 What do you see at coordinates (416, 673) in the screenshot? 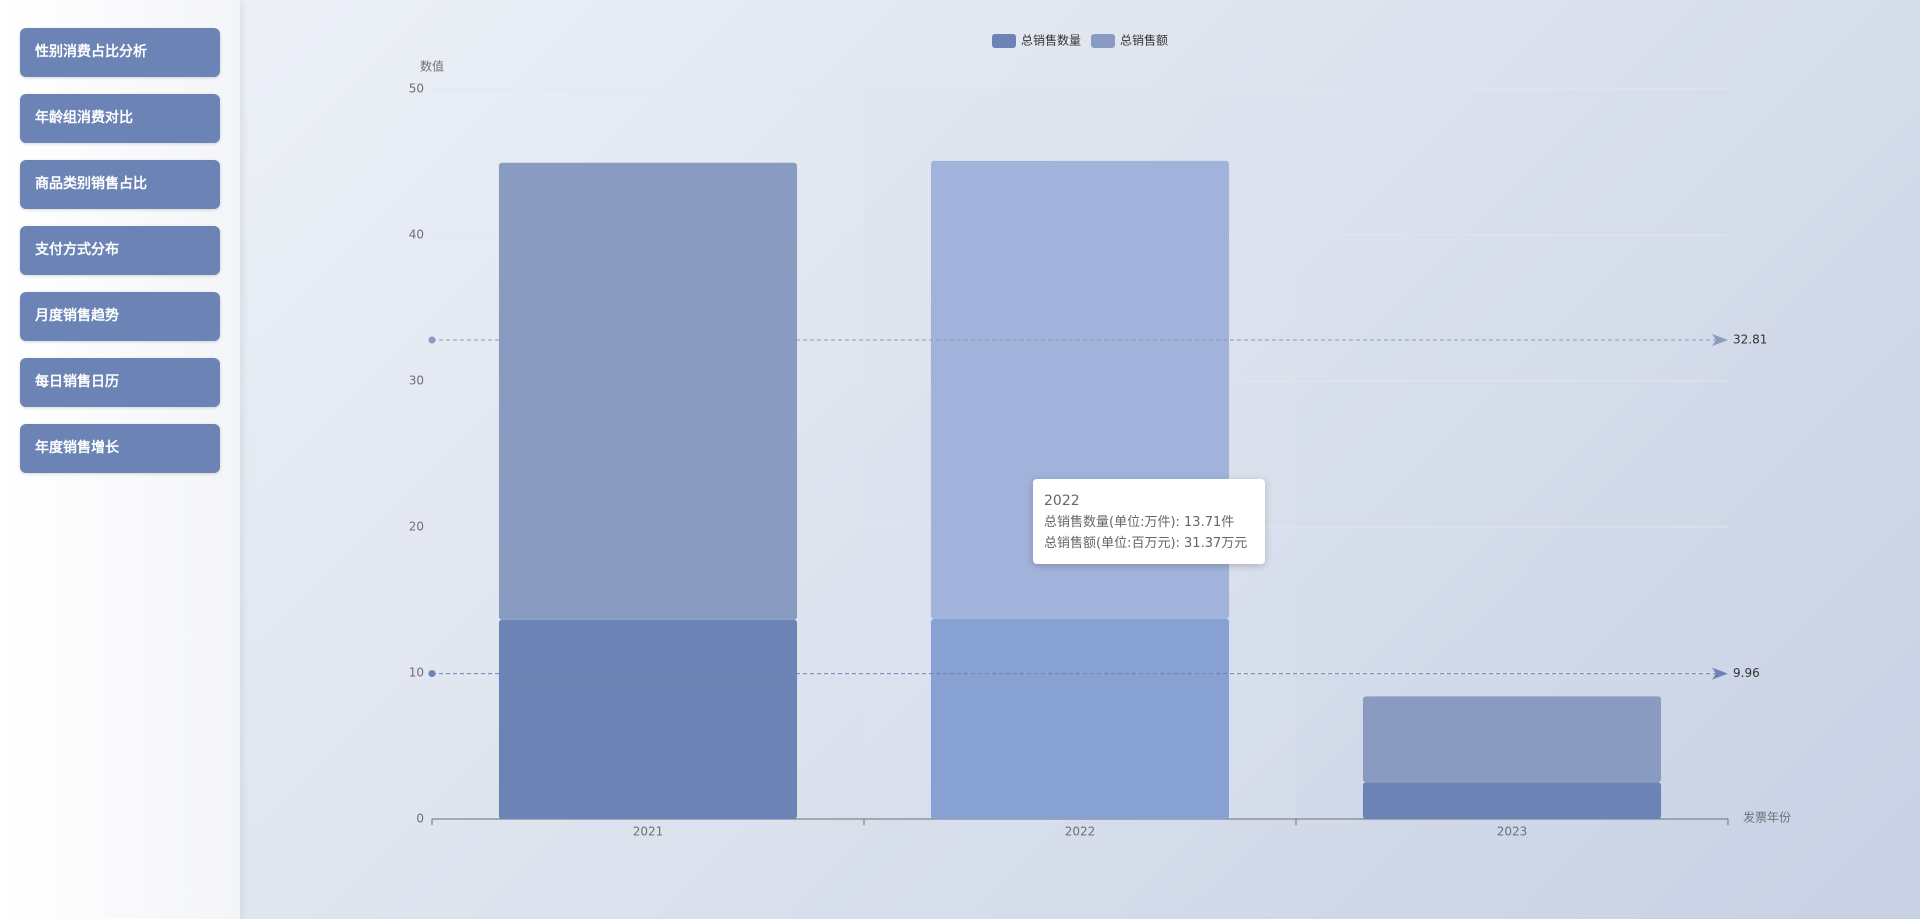
I see `y-tick-label: 10` at bounding box center [416, 673].